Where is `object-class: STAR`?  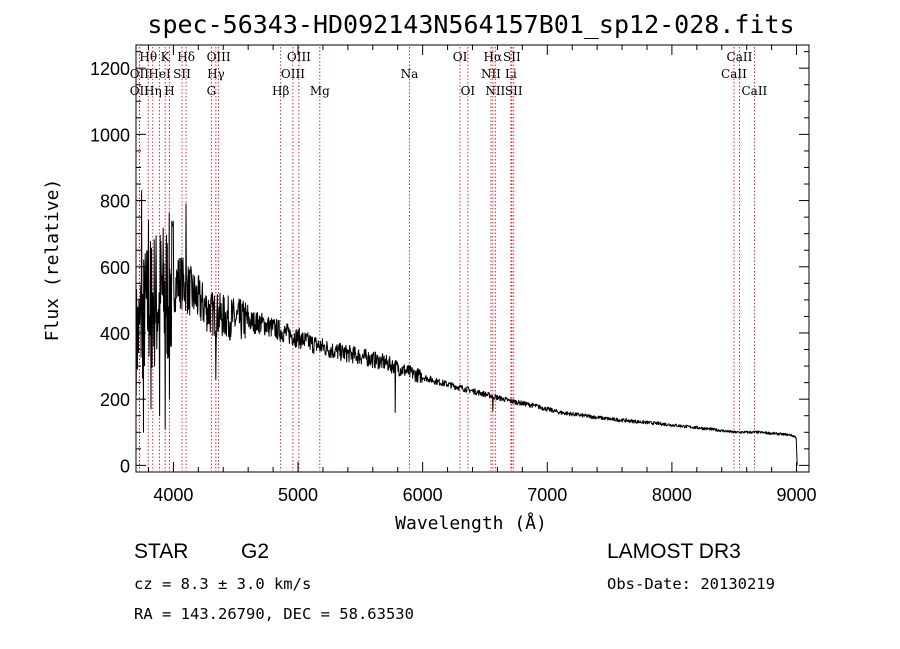 object-class: STAR is located at coordinates (161, 551).